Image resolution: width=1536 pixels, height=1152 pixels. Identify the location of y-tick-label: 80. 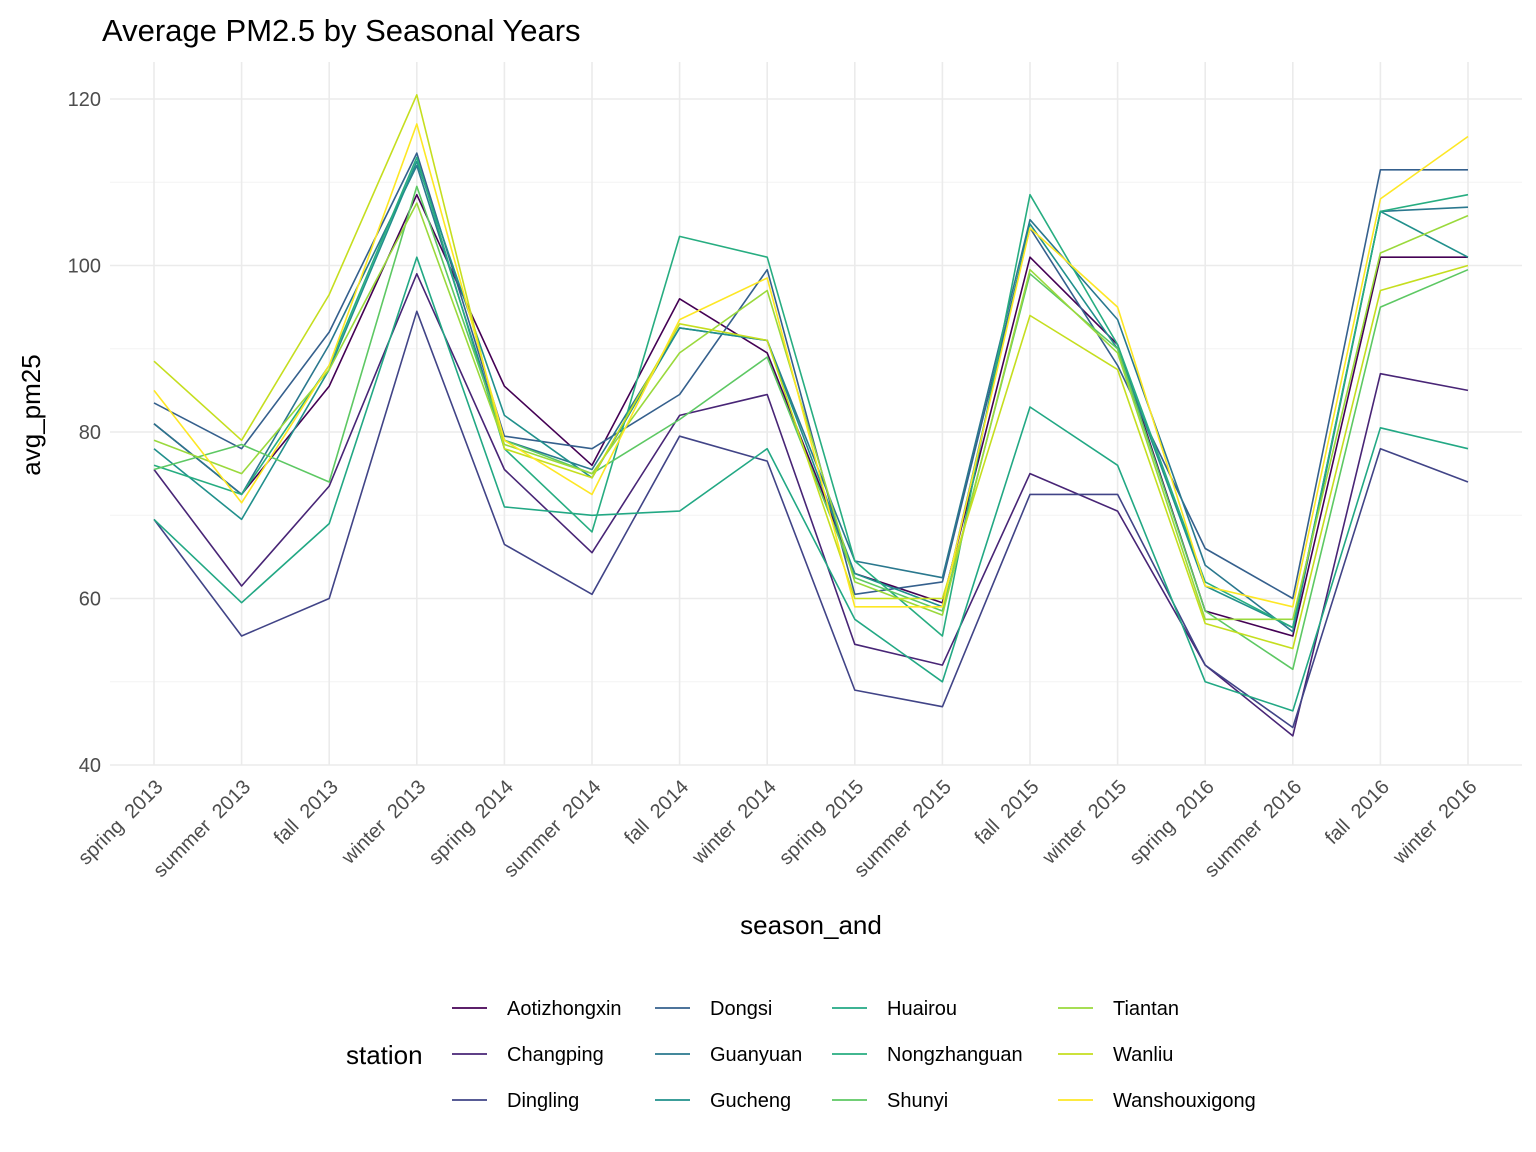
(90, 433).